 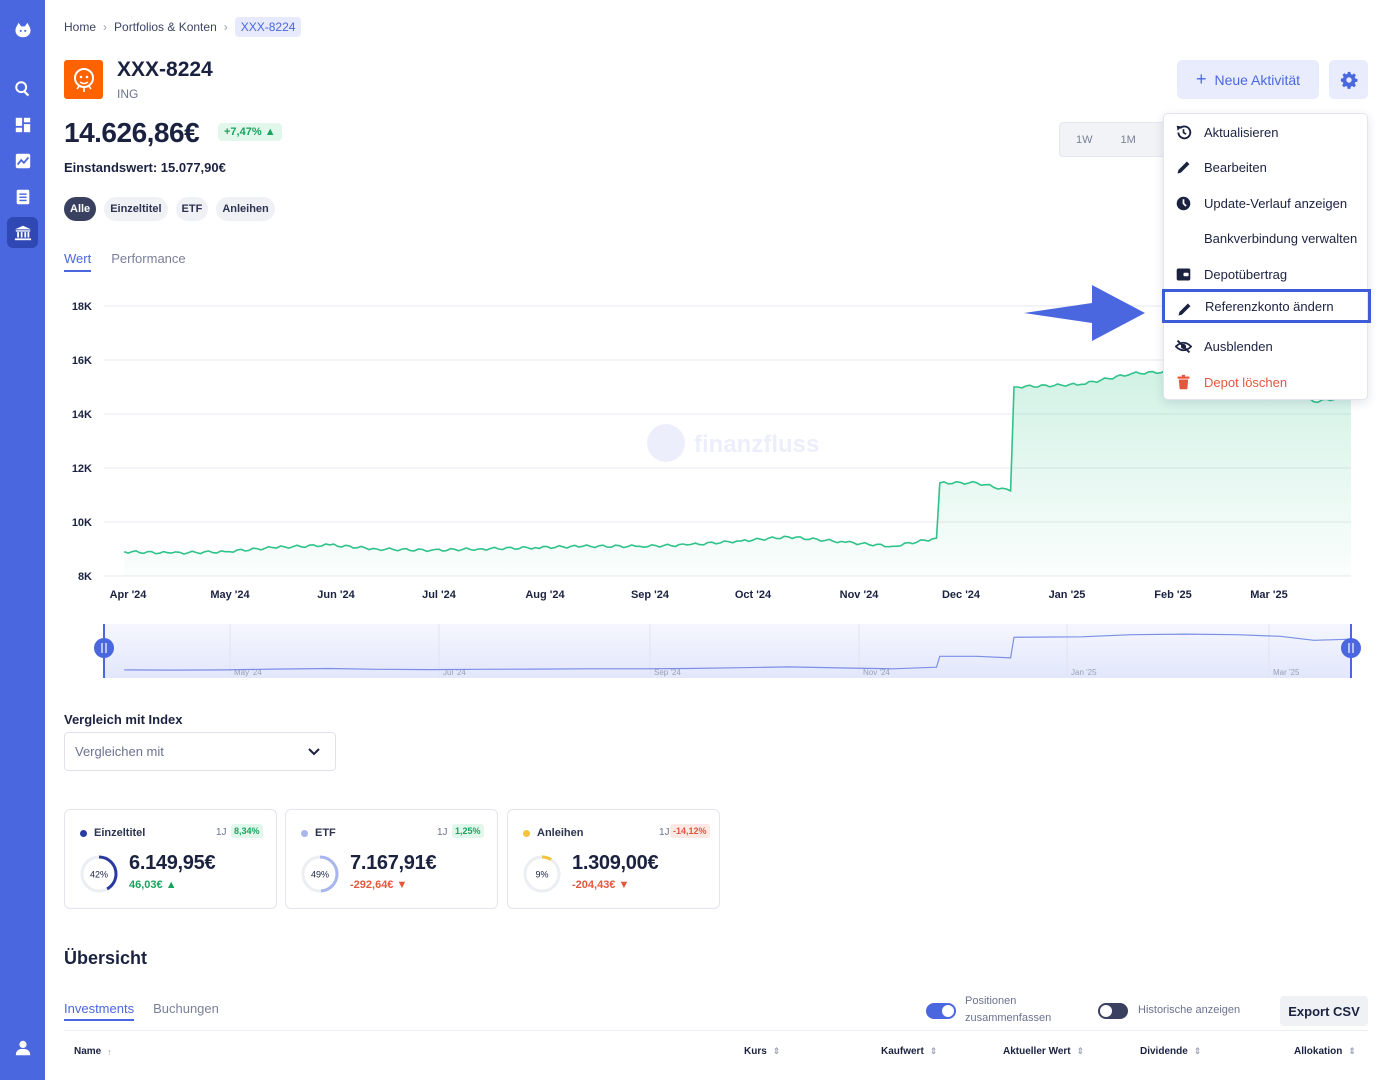 I want to click on navigator-label: Mar '25, so click(x=1286, y=672).